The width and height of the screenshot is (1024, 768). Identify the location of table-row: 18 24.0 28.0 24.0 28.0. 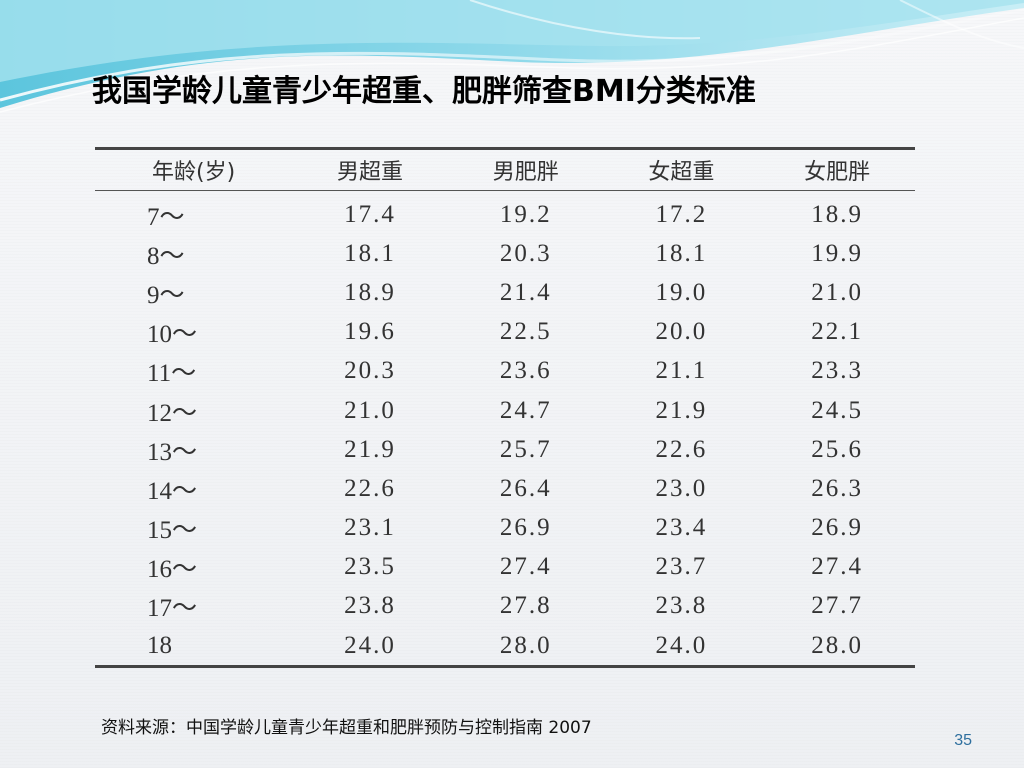
(505, 647).